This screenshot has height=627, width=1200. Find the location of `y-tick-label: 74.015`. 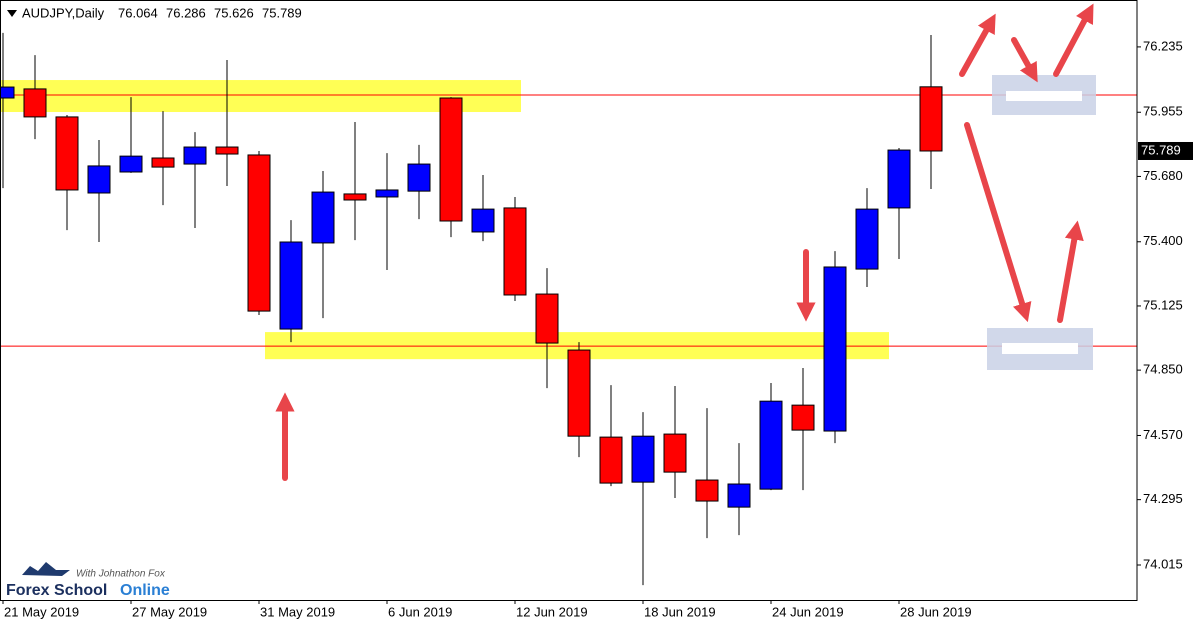

y-tick-label: 74.015 is located at coordinates (1163, 563).